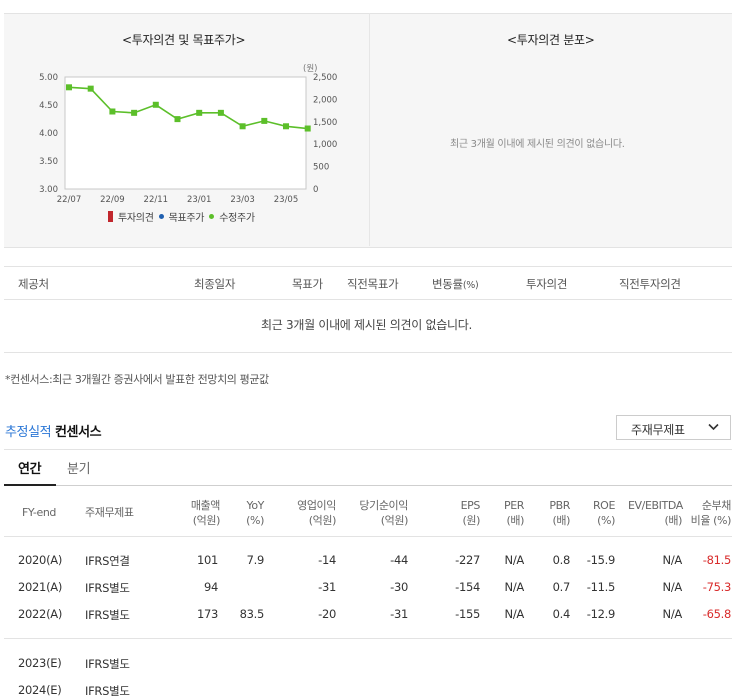 This screenshot has height=699, width=754. I want to click on cell-sales: 101, so click(207, 560).